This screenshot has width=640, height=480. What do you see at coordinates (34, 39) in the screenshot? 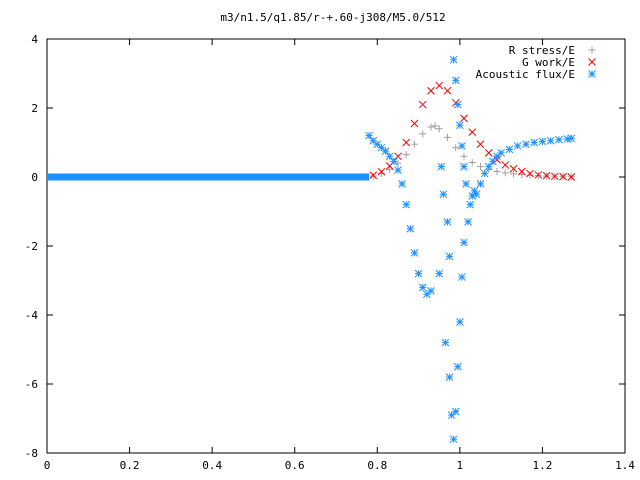
I see `y-tick-label: 4` at bounding box center [34, 39].